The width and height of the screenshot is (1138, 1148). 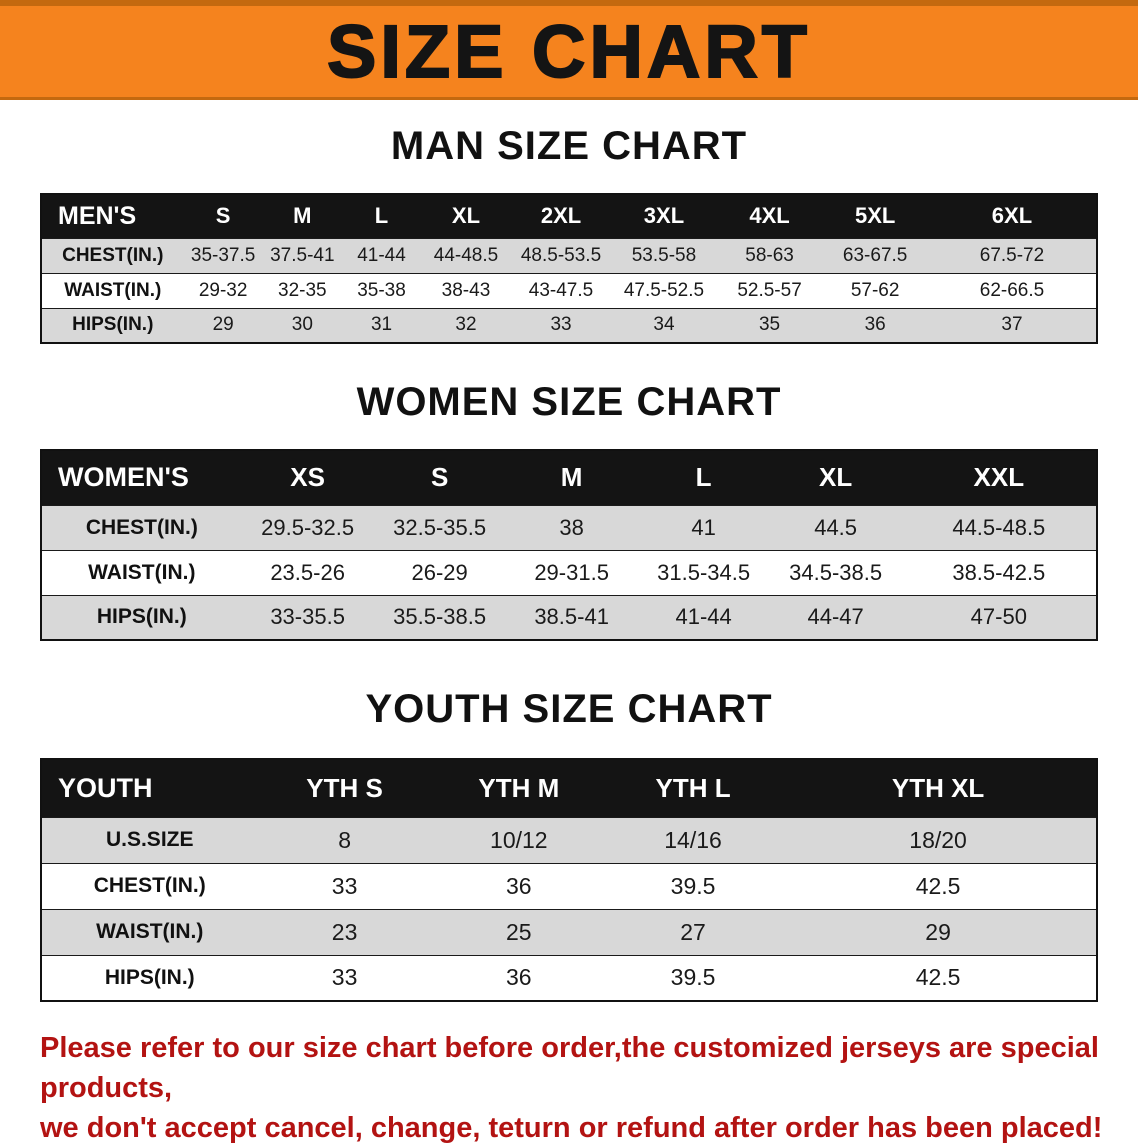 What do you see at coordinates (998, 617) in the screenshot?
I see `size-cell: 47-50` at bounding box center [998, 617].